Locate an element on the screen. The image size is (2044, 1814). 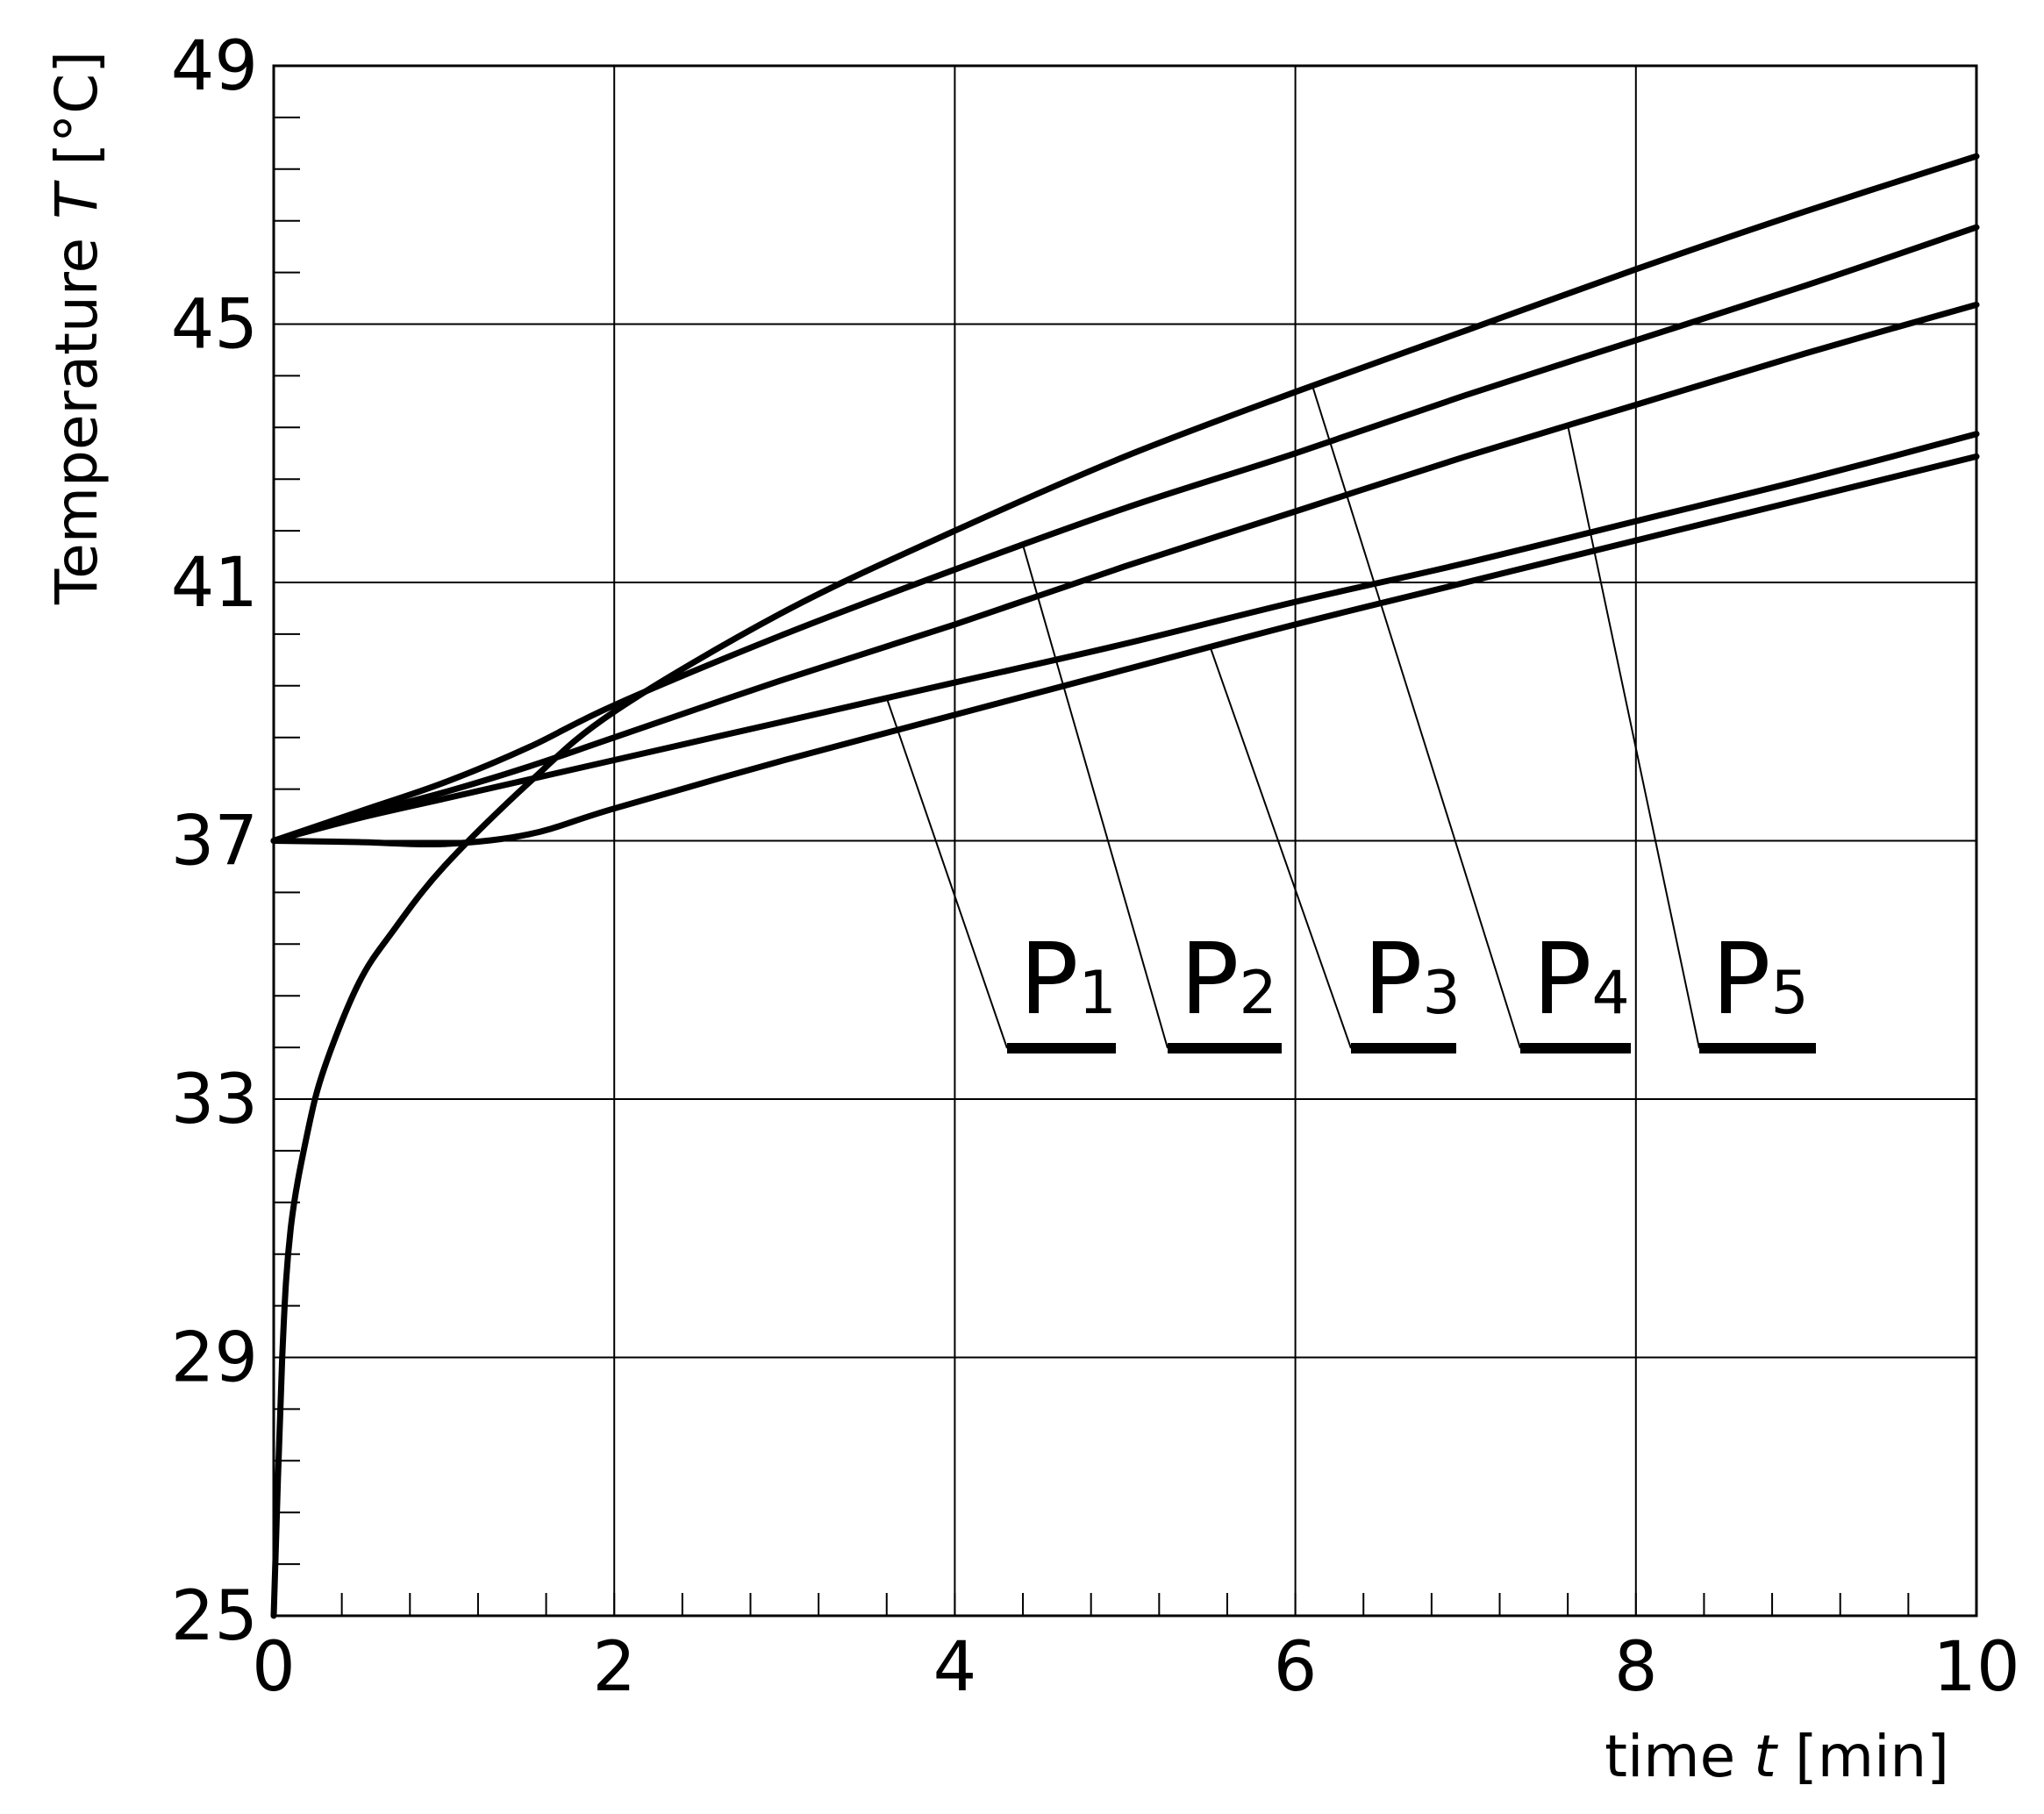
x-tick-label: 8 is located at coordinates (1636, 1667).